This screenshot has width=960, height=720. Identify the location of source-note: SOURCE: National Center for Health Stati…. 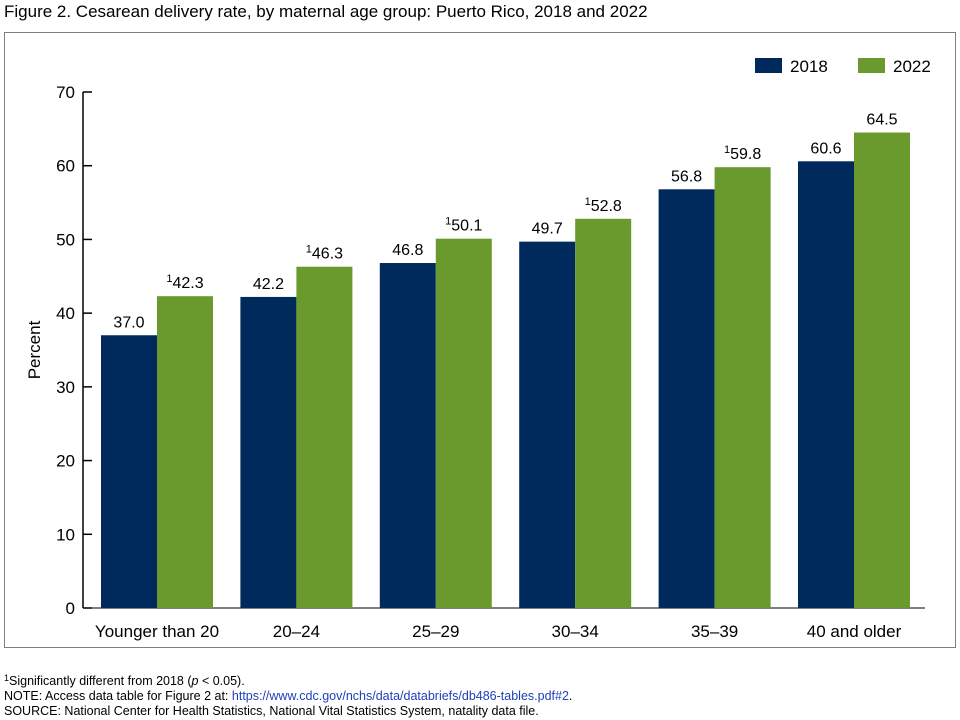
(271, 711).